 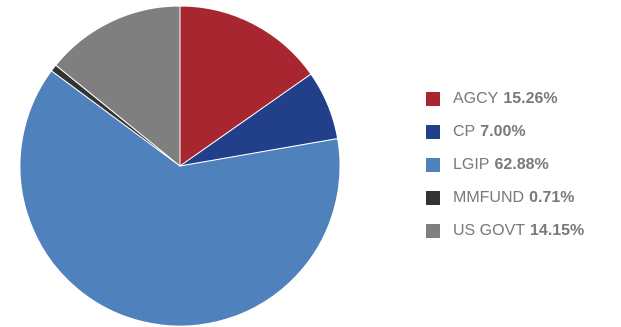 What do you see at coordinates (489, 197) in the screenshot?
I see `legend-category: MMFUND` at bounding box center [489, 197].